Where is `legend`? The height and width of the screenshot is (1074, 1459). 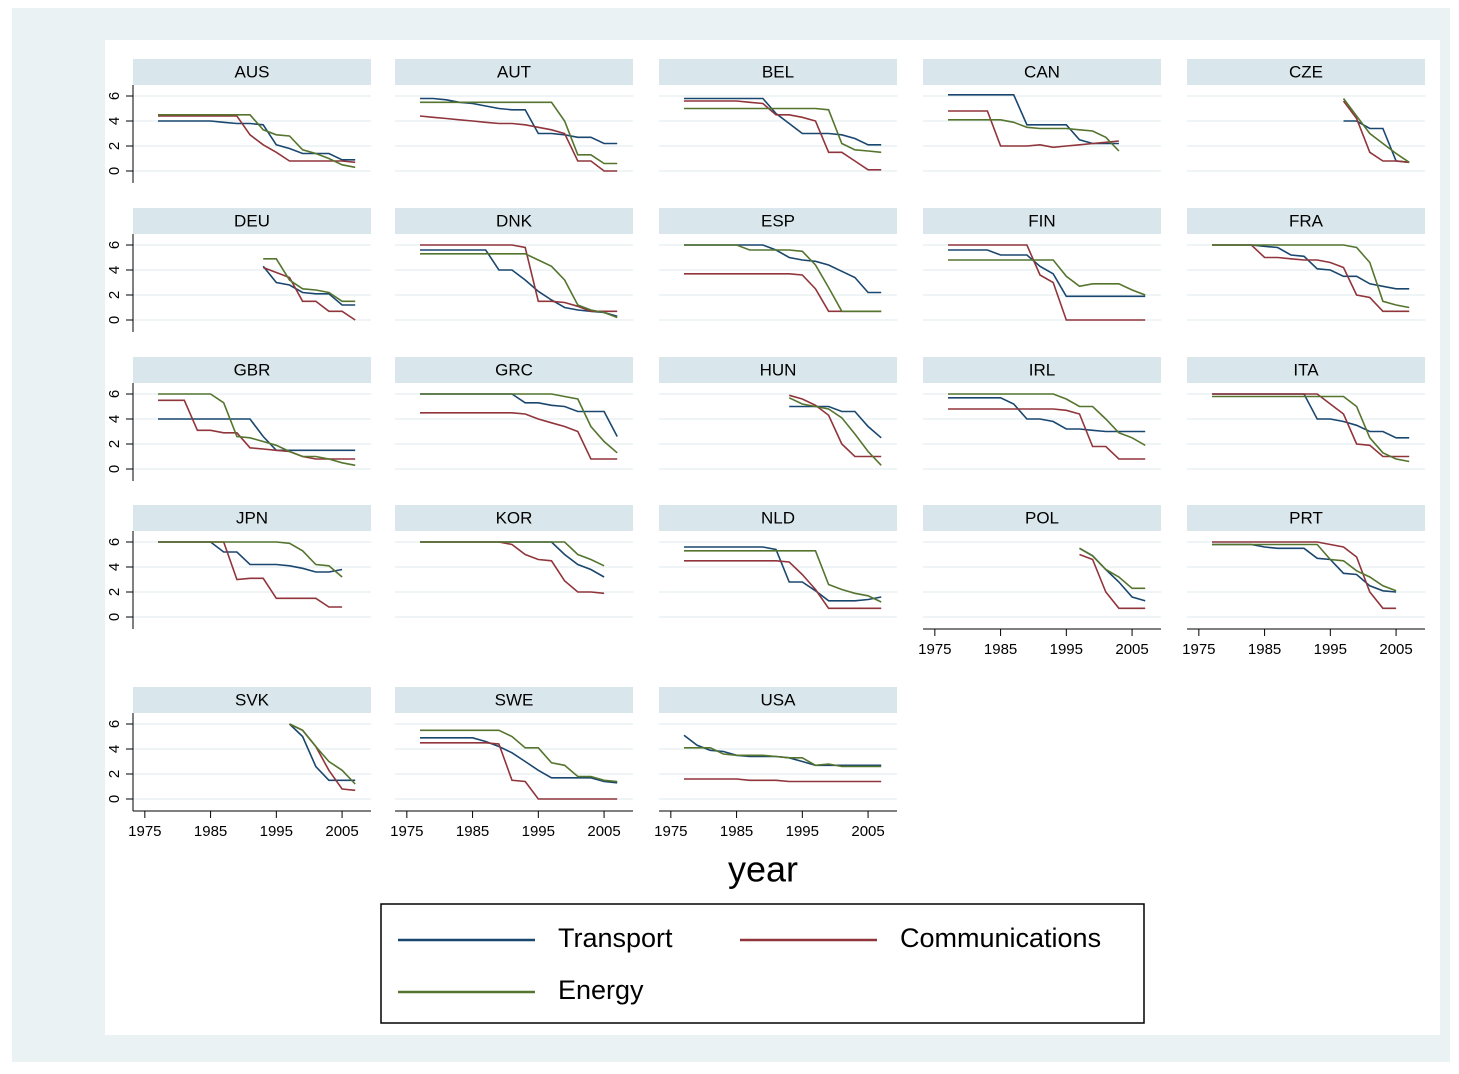
legend is located at coordinates (762, 963).